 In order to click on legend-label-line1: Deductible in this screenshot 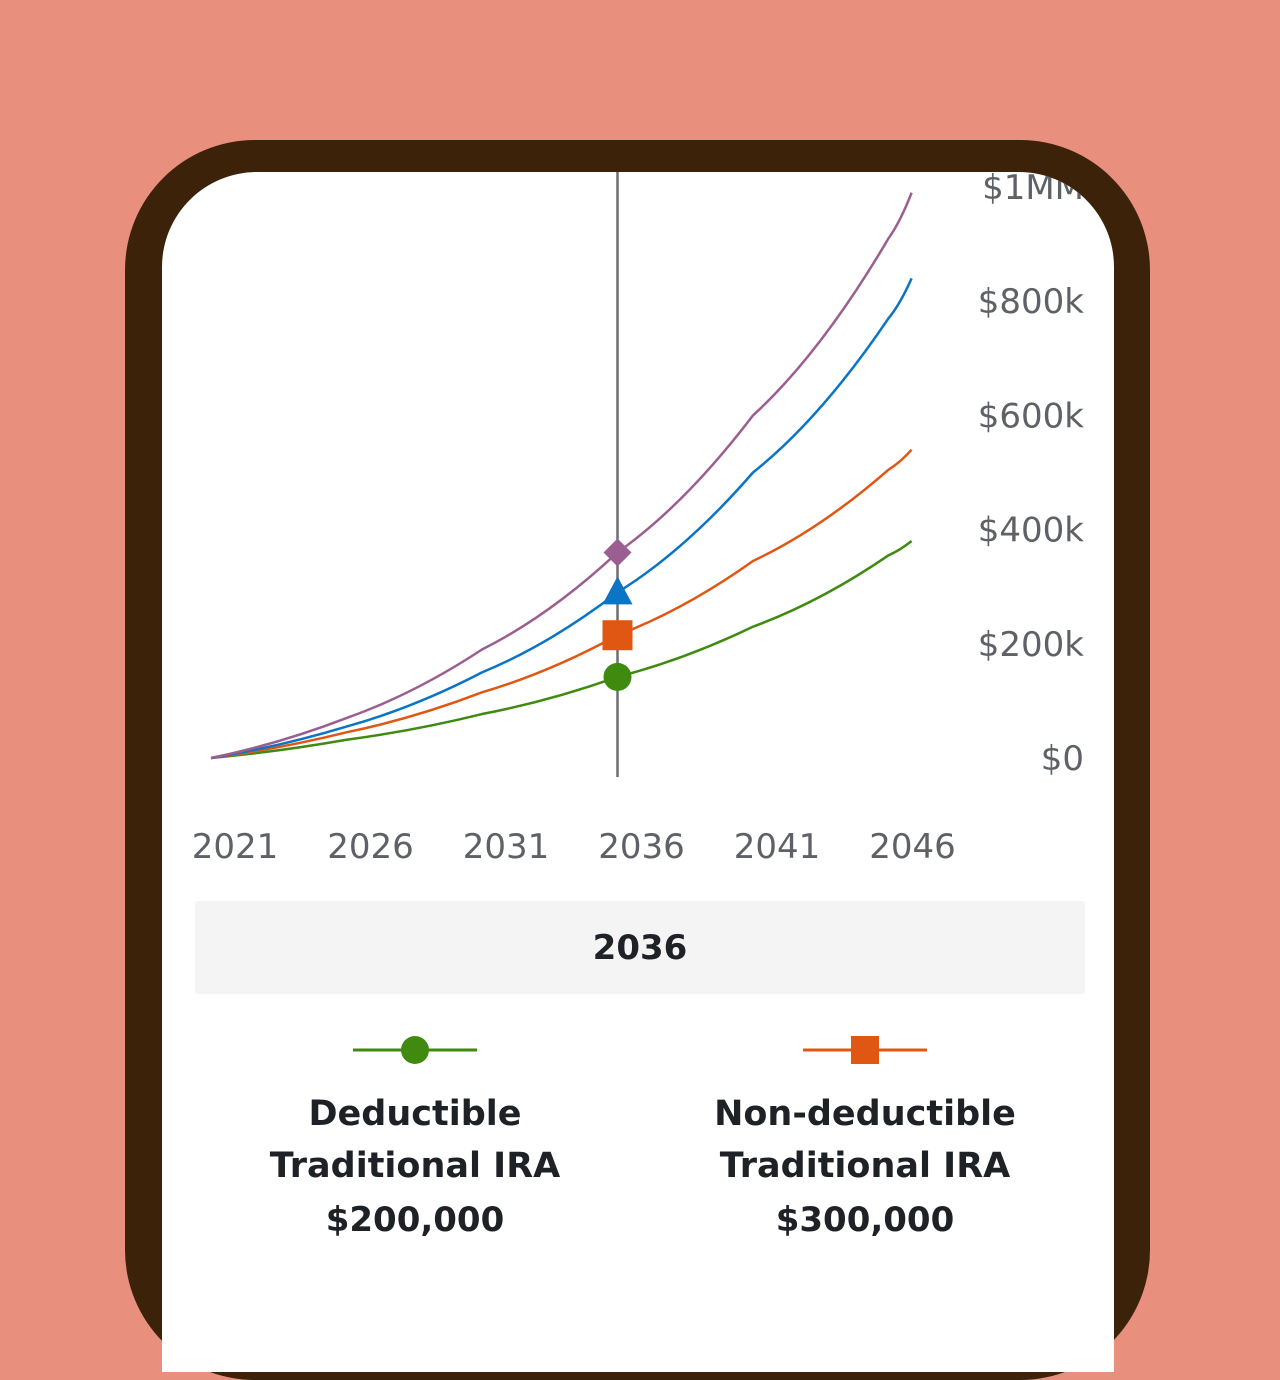, I will do `click(415, 1114)`.